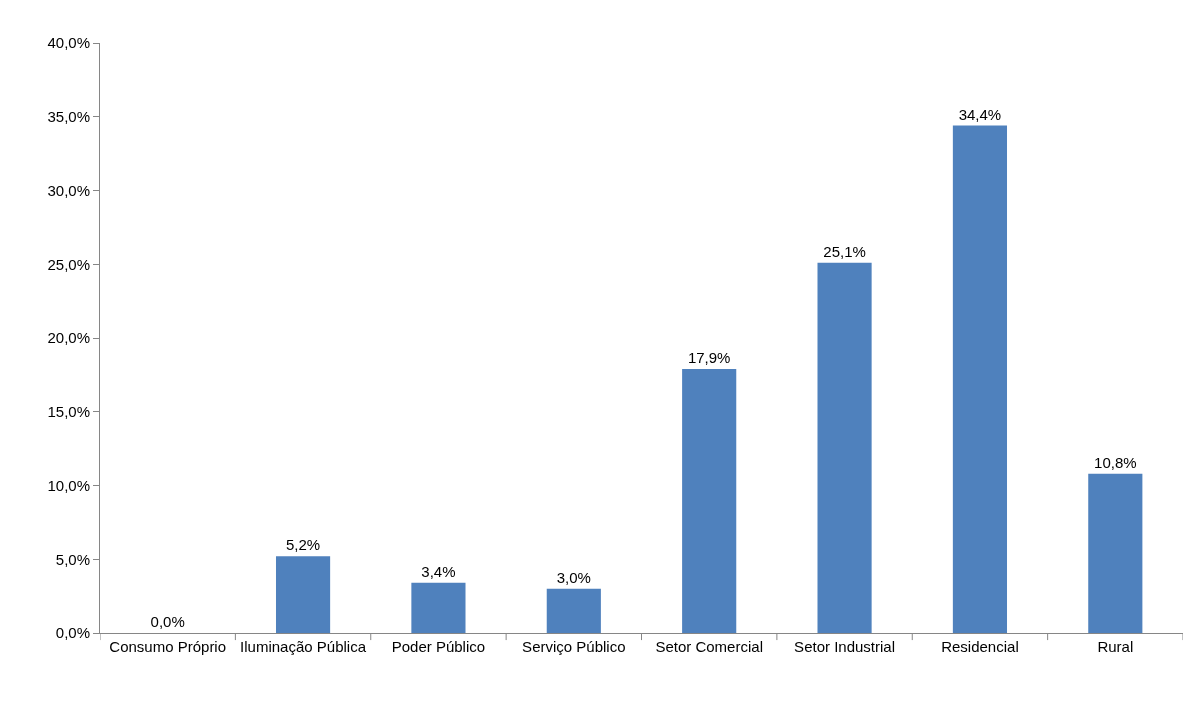 Image resolution: width=1200 pixels, height=709 pixels. Describe the element at coordinates (709, 646) in the screenshot. I see `x-tick-label: Setor Comercial` at that location.